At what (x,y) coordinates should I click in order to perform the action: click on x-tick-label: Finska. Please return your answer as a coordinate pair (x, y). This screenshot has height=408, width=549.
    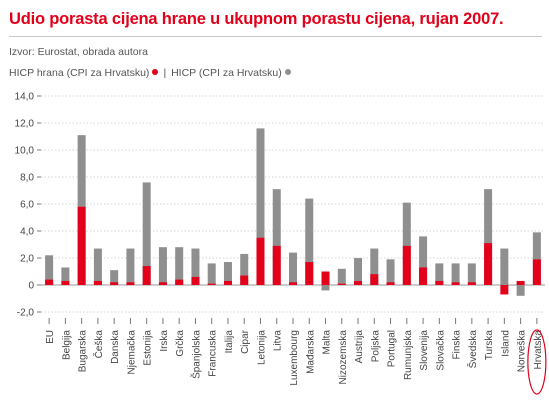
    Looking at the image, I should click on (457, 345).